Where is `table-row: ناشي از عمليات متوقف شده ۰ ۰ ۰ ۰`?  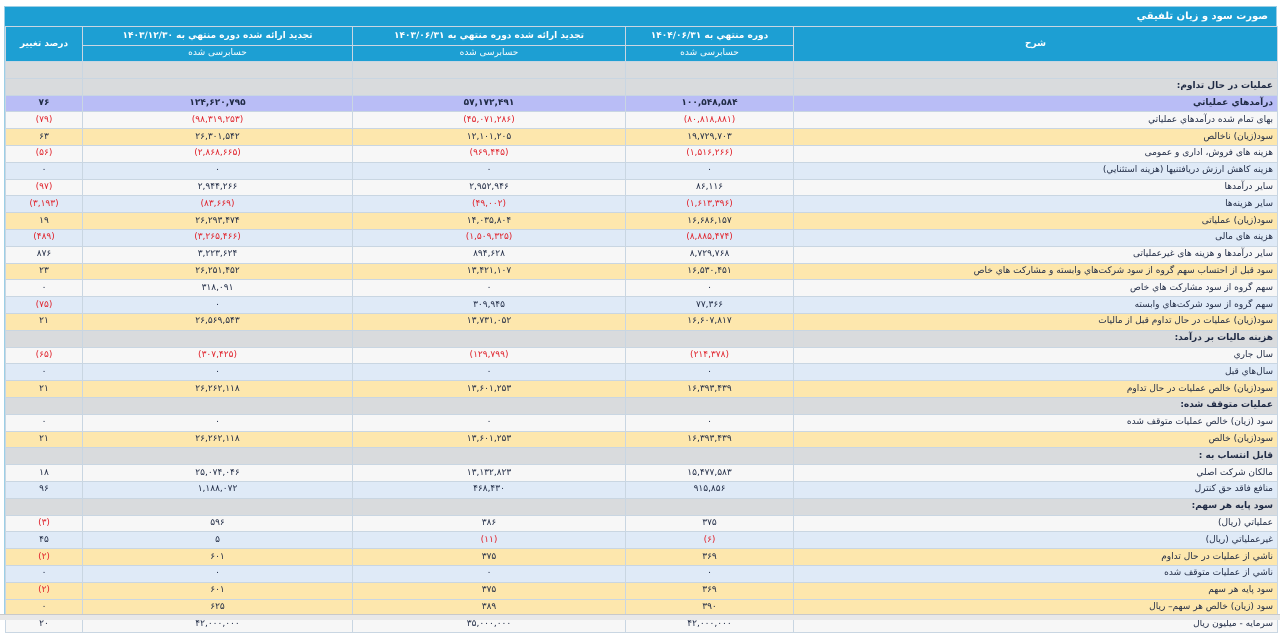
table-row: ناشي از عمليات متوقف شده ۰ ۰ ۰ ۰ is located at coordinates (641, 573).